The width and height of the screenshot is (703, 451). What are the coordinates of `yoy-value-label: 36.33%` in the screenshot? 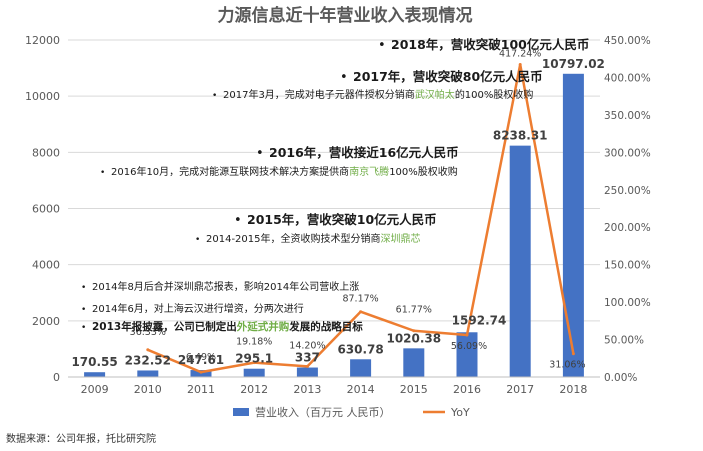 It's located at (148, 332).